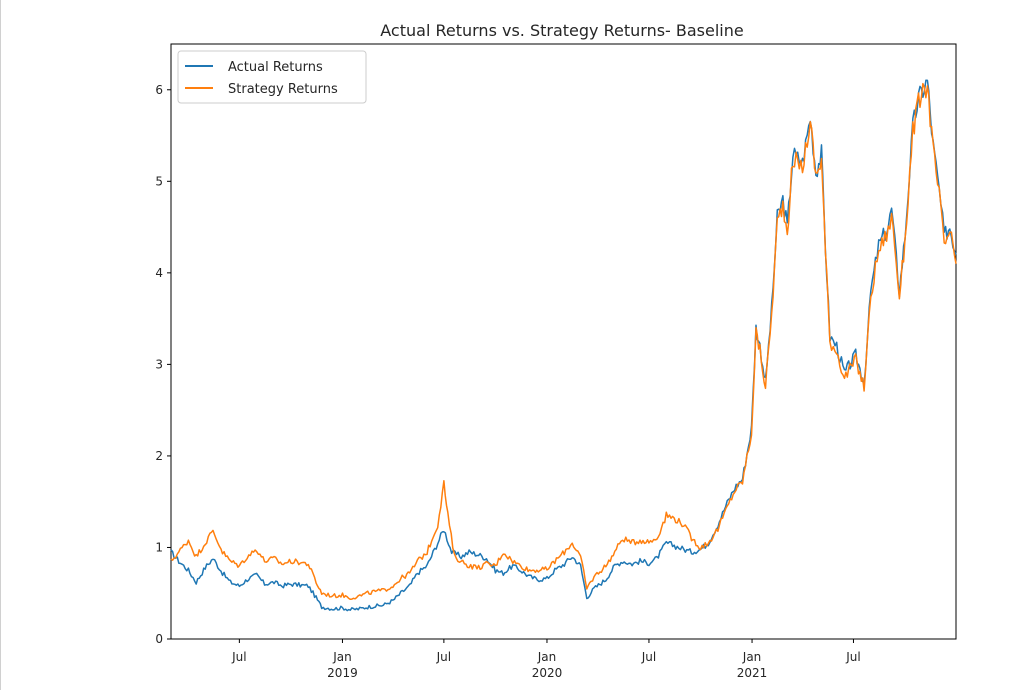 Image resolution: width=1023 pixels, height=690 pixels. What do you see at coordinates (159, 90) in the screenshot?
I see `y-tick-label: 6` at bounding box center [159, 90].